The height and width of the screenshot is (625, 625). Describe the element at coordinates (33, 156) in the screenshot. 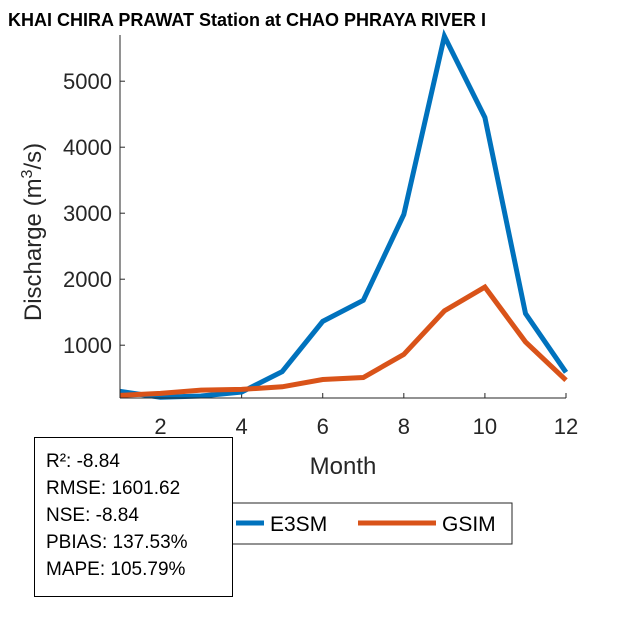

I see `y-axis-label-end: /s)` at that location.